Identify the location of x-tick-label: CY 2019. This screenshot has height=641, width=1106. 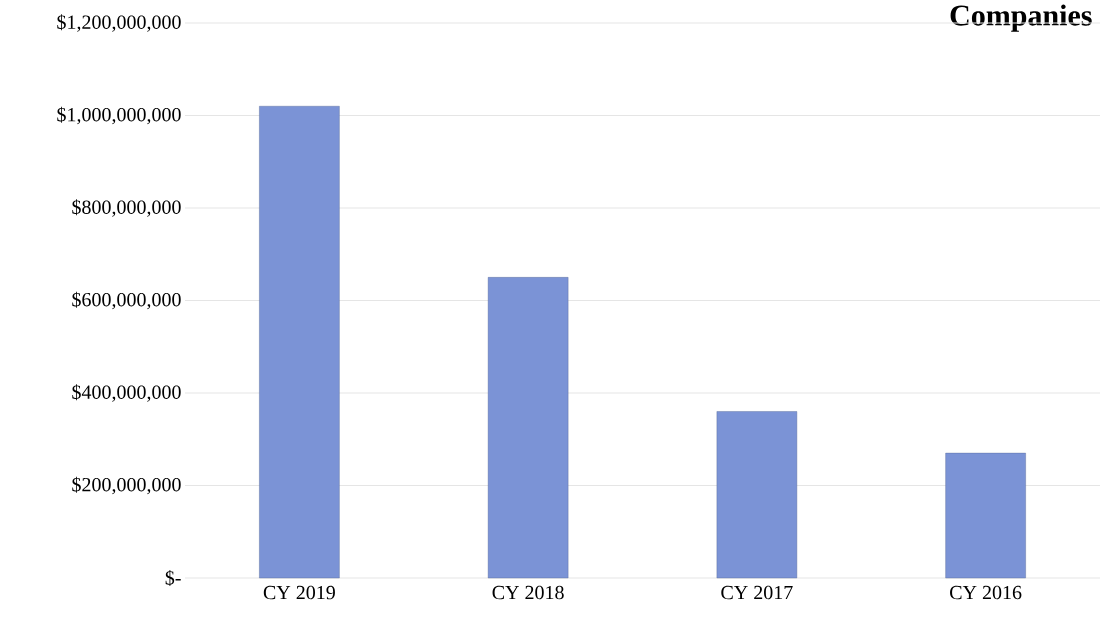
(299, 592).